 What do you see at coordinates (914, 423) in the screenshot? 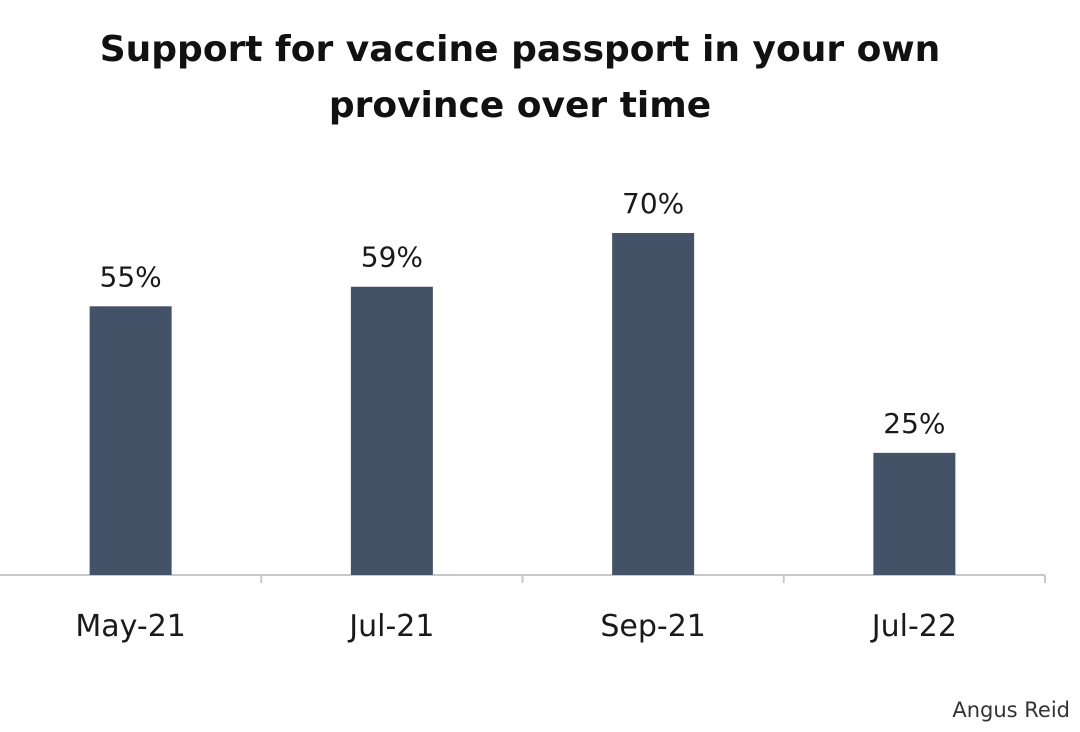
I see `data-label: 25%` at bounding box center [914, 423].